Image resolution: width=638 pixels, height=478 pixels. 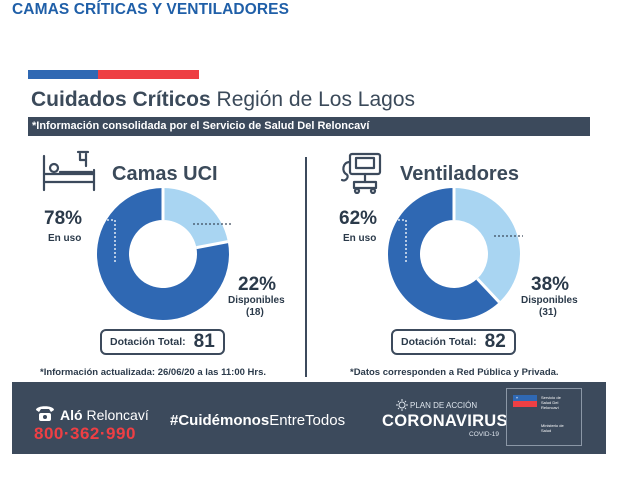 What do you see at coordinates (85, 433) in the screenshot?
I see `phone-number: 800·362·990` at bounding box center [85, 433].